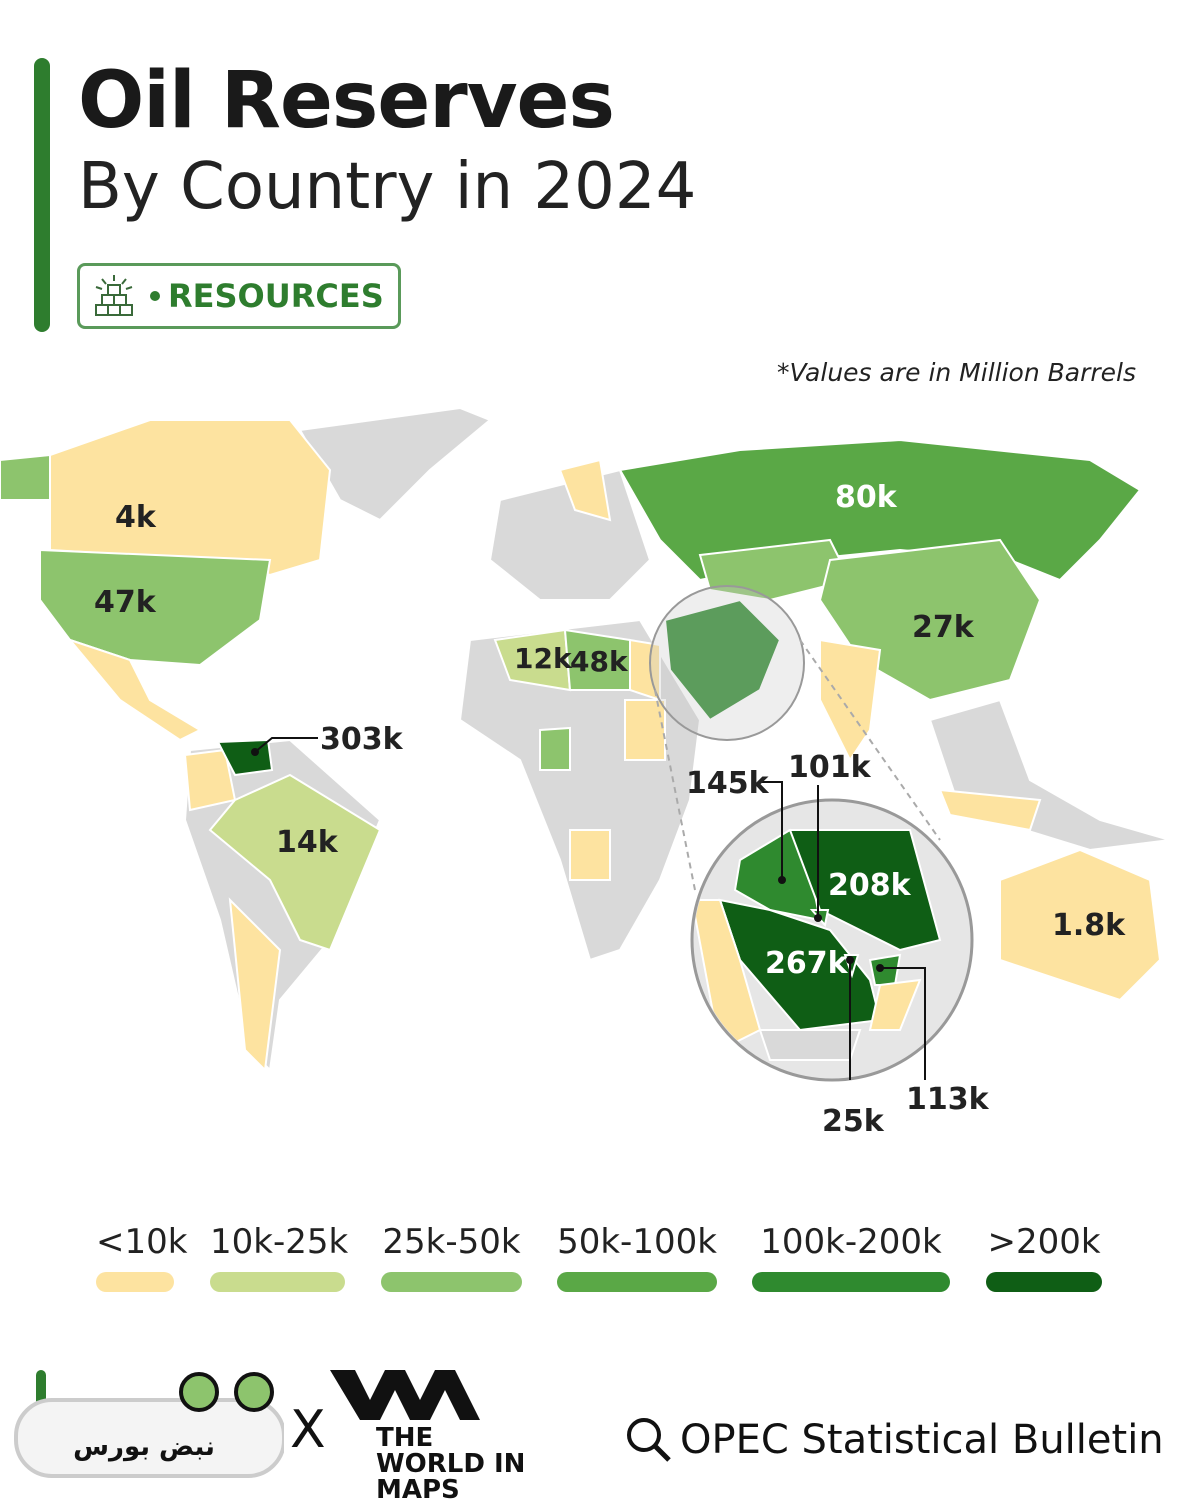 The width and height of the screenshot is (1200, 1500). What do you see at coordinates (144, 1447) in the screenshot?
I see `svg-text: نبض بورس` at bounding box center [144, 1447].